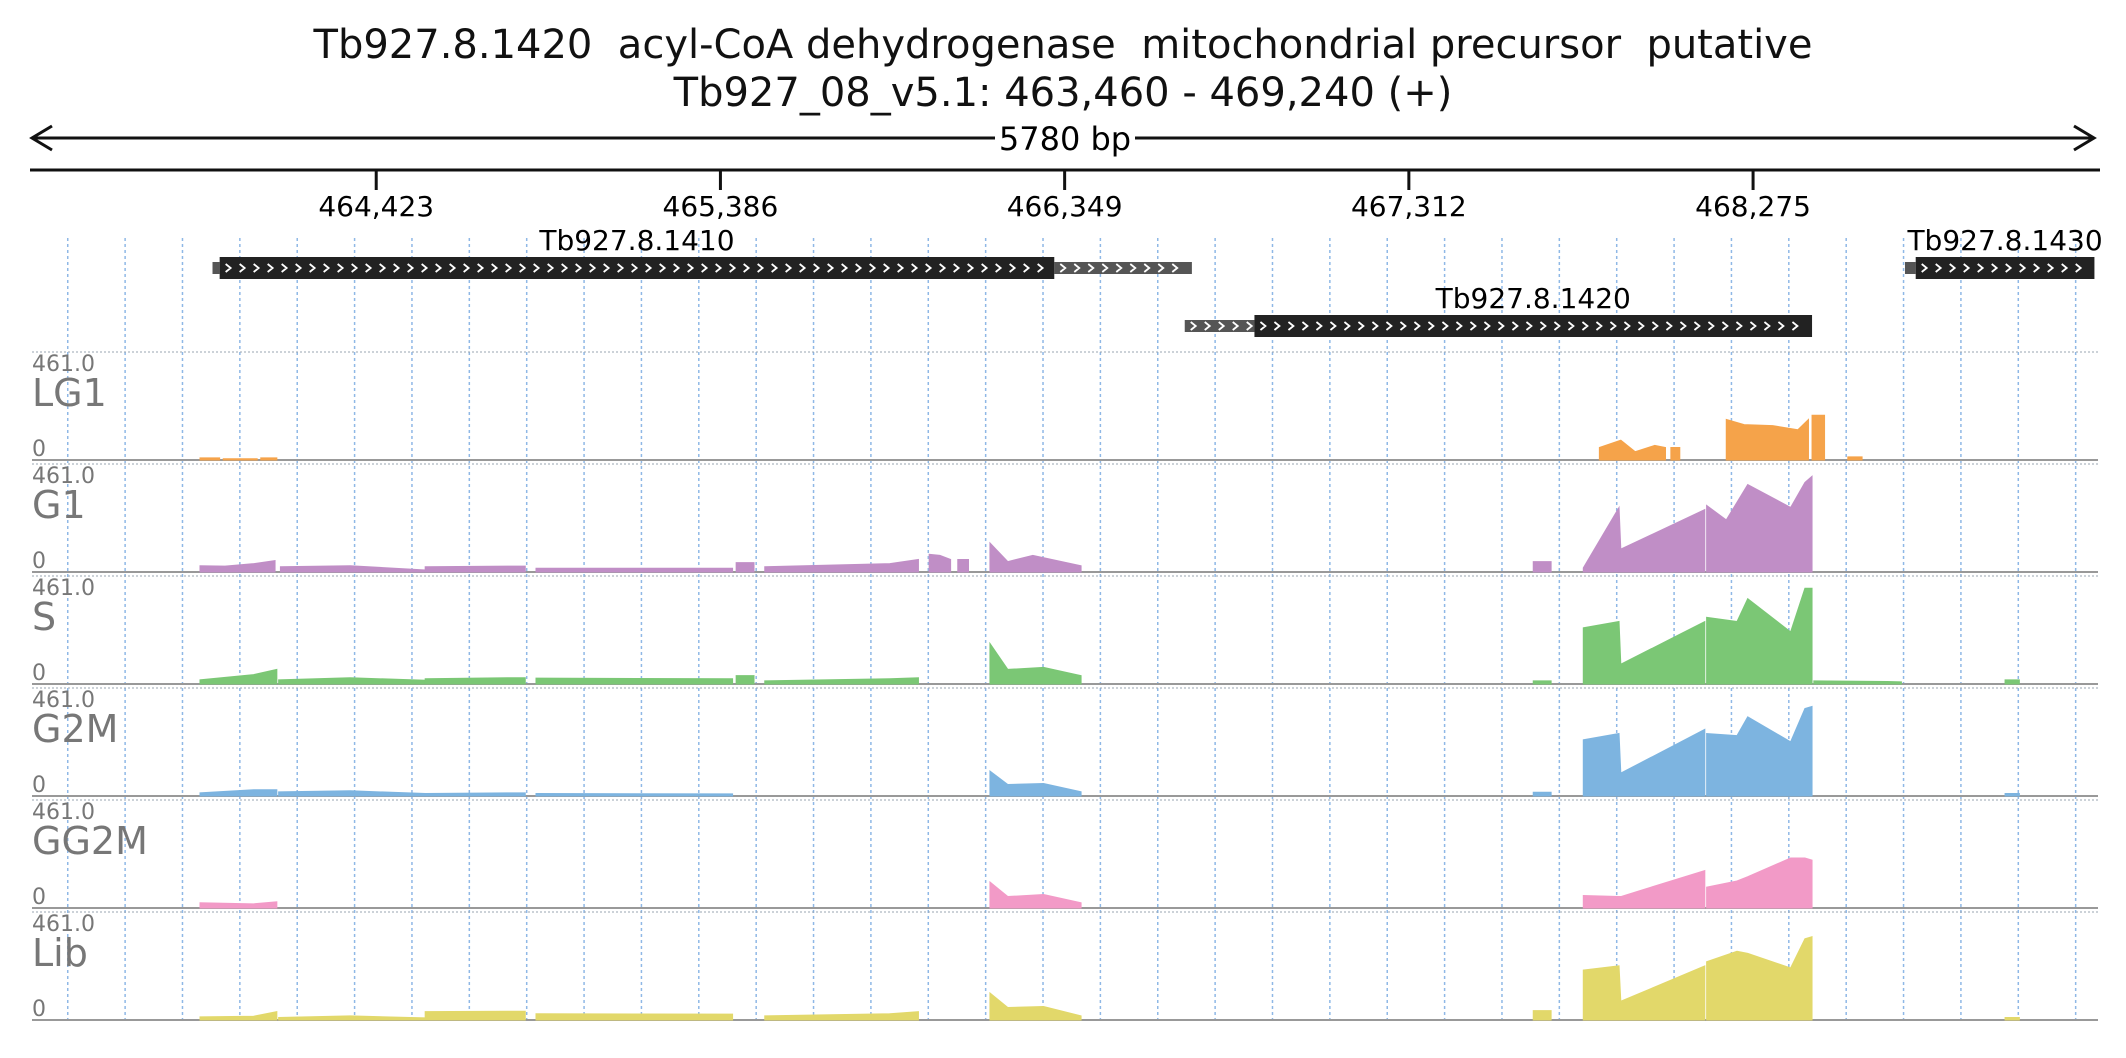  I want to click on coordinate-ruler: 464,423 465,386 466,349 467,312 468,275, so click(1065, 195).